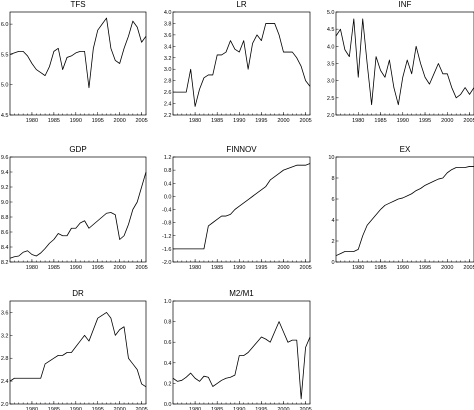  What do you see at coordinates (168, 364) in the screenshot?
I see `y-tick-label: 0.4` at bounding box center [168, 364].